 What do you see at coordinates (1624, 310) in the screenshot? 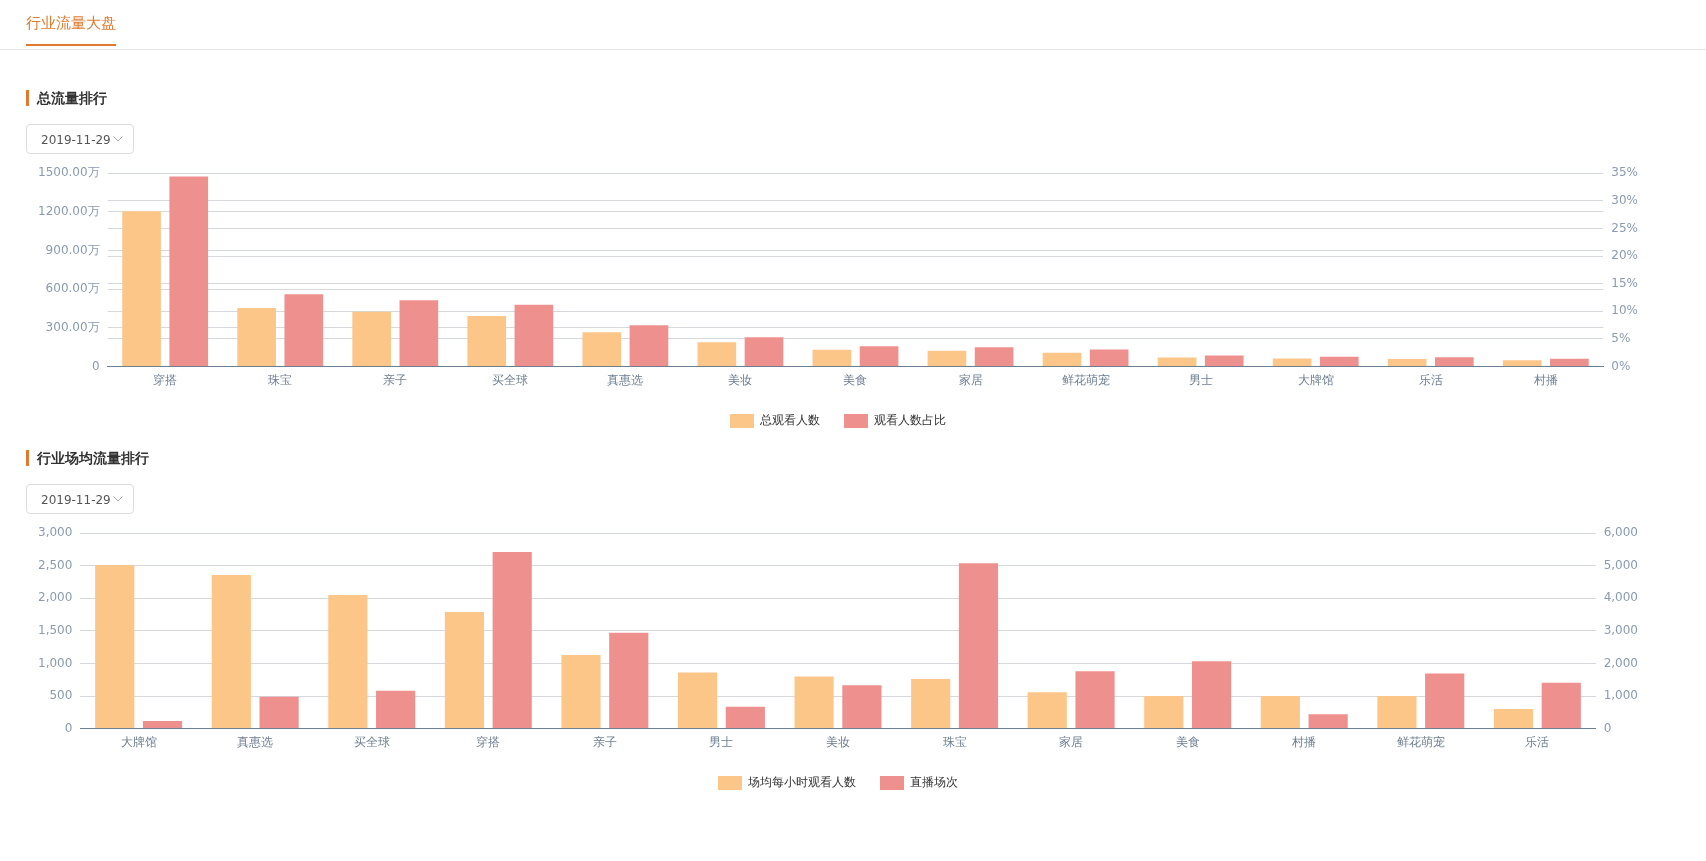
I see `y2-tick-label: 10%` at bounding box center [1624, 310].